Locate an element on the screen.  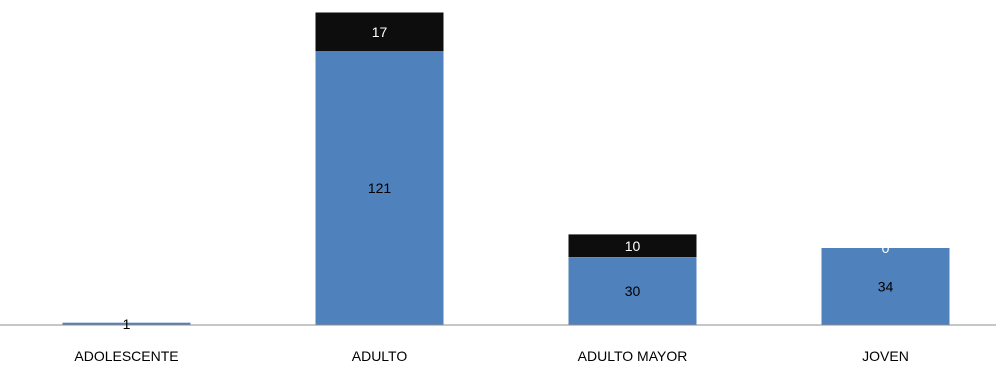
data-label-joven-series-2: 0 is located at coordinates (886, 248).